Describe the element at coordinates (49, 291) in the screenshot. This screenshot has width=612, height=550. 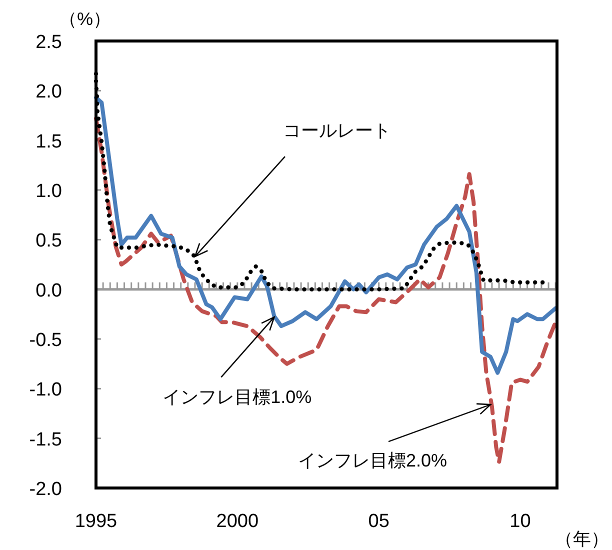
I see `y-tick-label: 0.0` at that location.